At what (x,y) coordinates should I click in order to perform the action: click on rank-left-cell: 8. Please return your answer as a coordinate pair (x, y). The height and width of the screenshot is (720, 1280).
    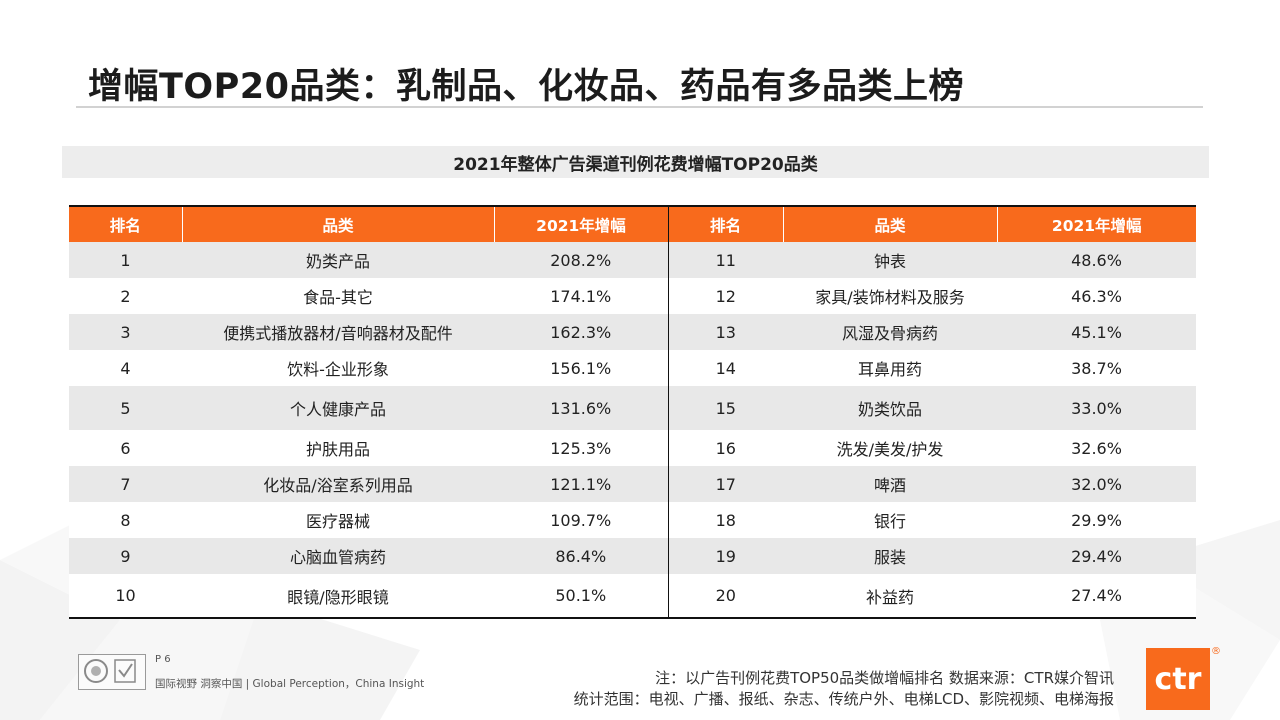
    Looking at the image, I should click on (125, 520).